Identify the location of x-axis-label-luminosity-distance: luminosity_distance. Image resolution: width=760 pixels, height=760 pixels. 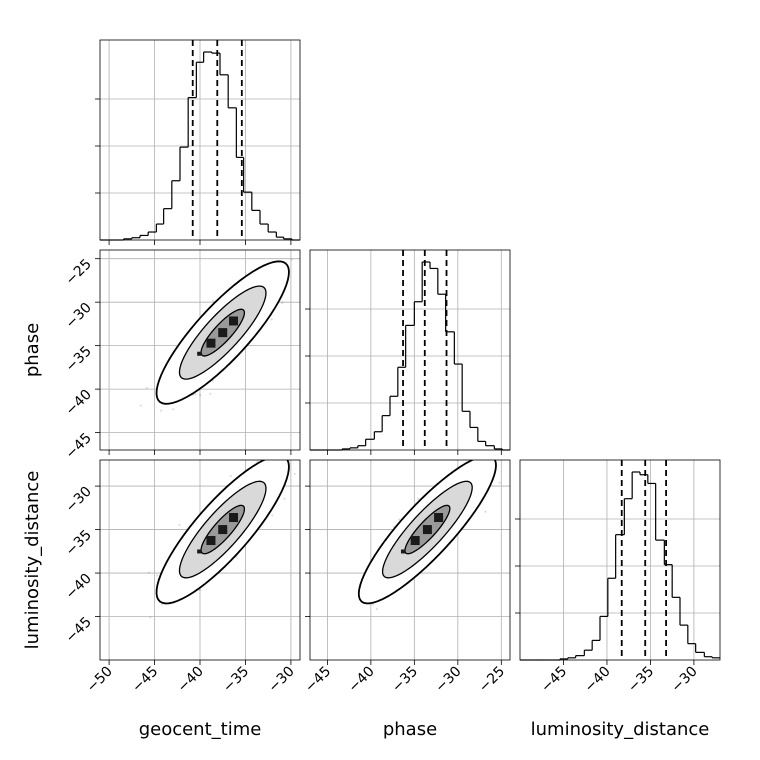
(620, 729).